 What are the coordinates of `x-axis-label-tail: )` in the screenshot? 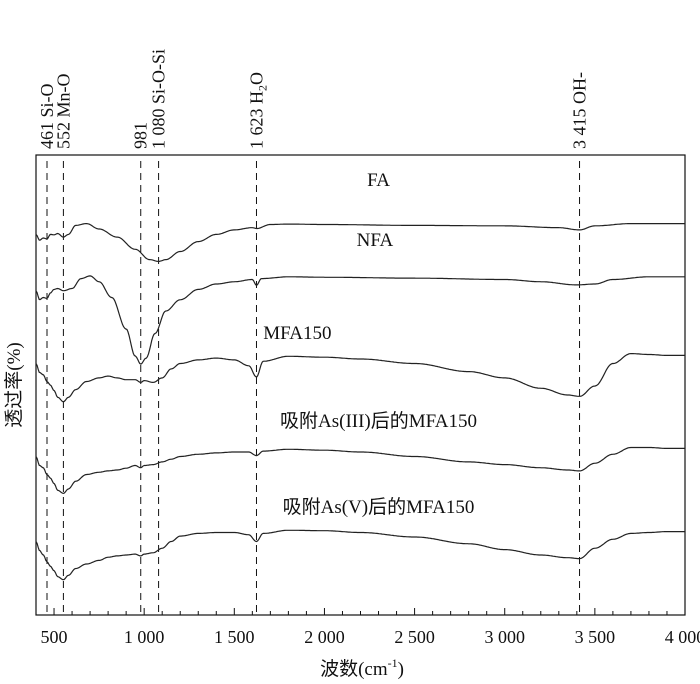 It's located at (401, 669).